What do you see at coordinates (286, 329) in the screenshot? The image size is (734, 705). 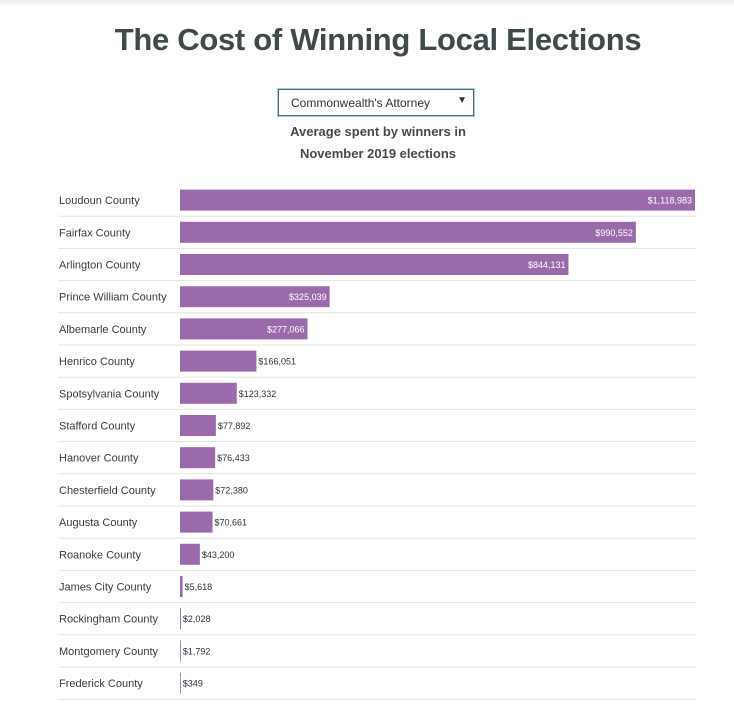 I see `value-label: $277,066` at bounding box center [286, 329].